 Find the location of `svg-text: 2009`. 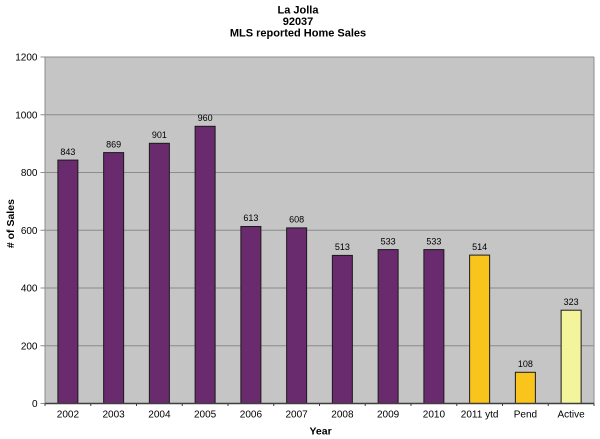

svg-text: 2009 is located at coordinates (388, 415).